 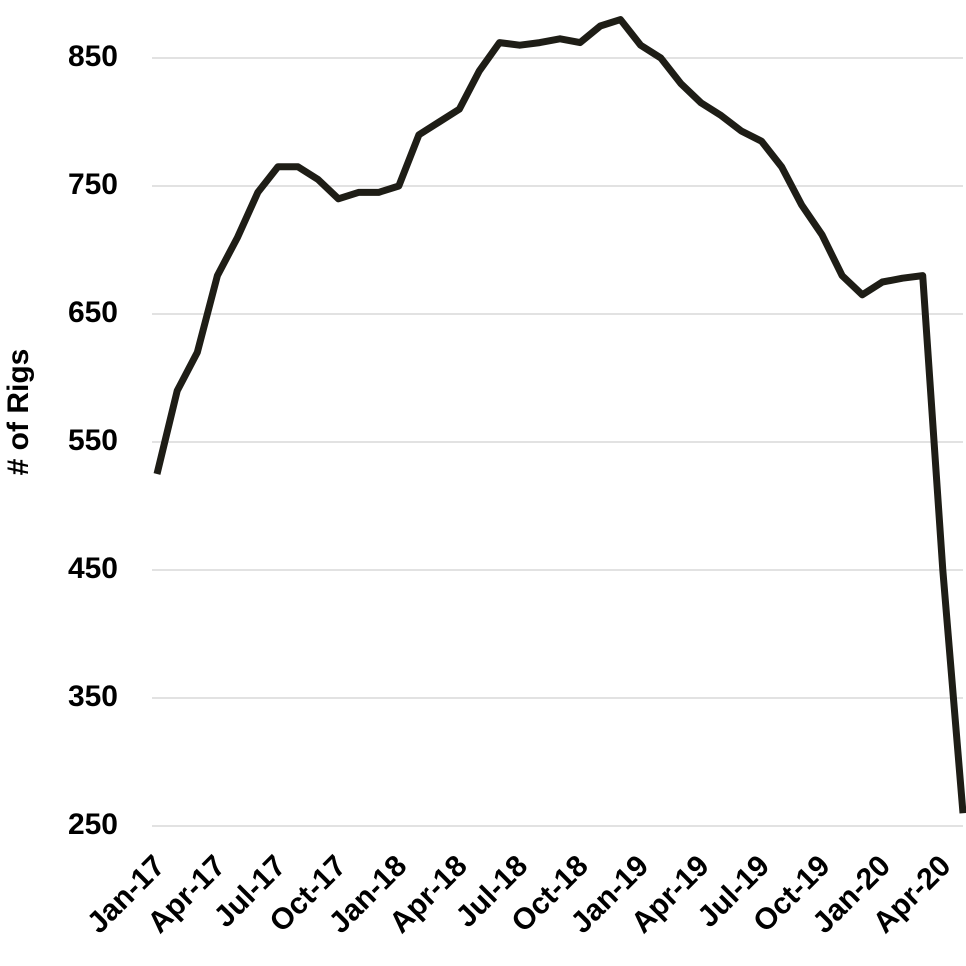 What do you see at coordinates (93, 440) in the screenshot?
I see `y-tick-label: 550` at bounding box center [93, 440].